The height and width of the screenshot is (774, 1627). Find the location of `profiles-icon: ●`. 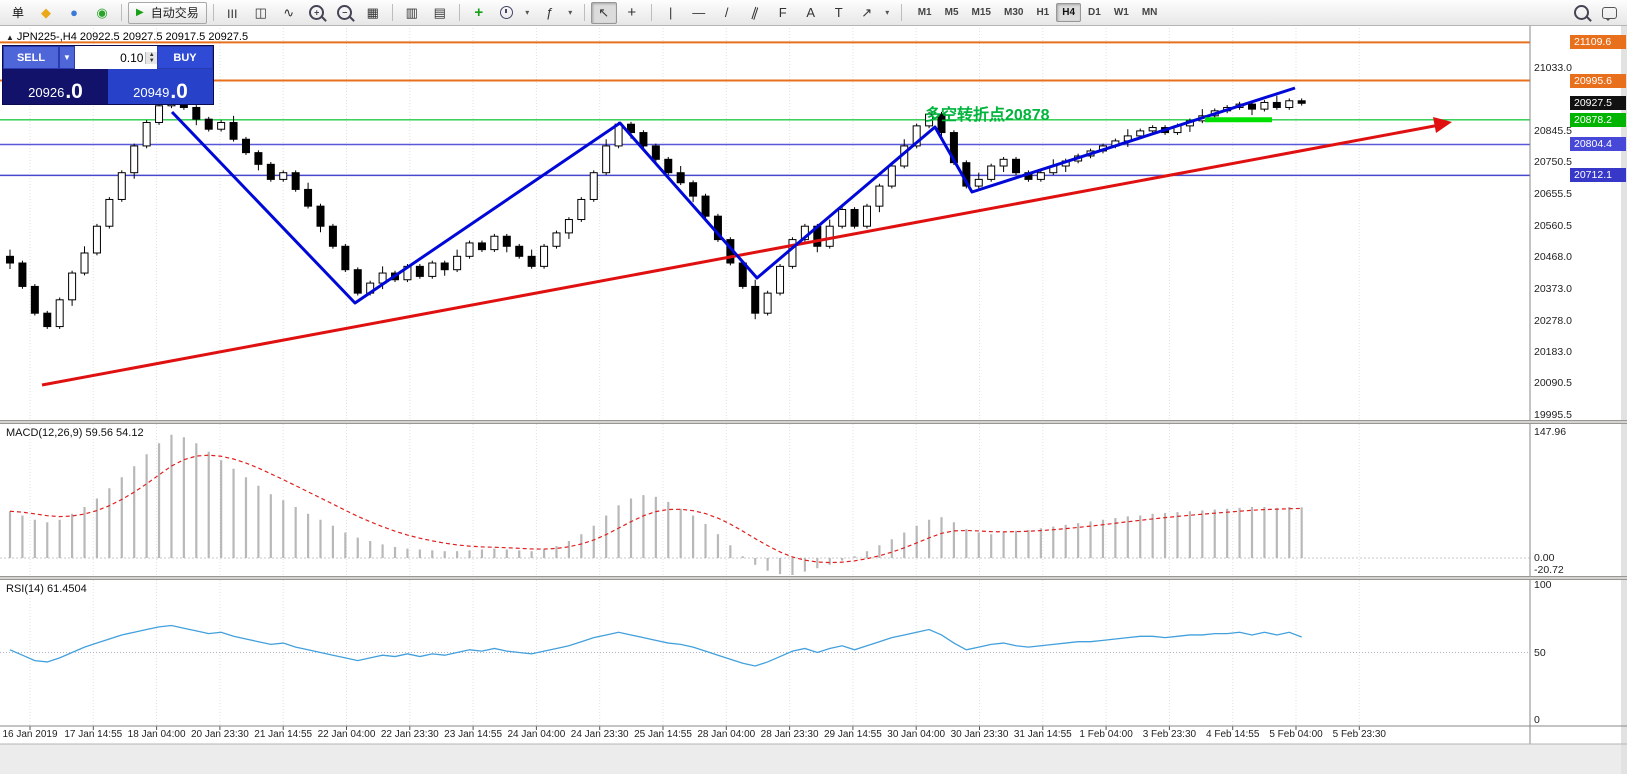

profiles-icon: ● is located at coordinates (74, 12).